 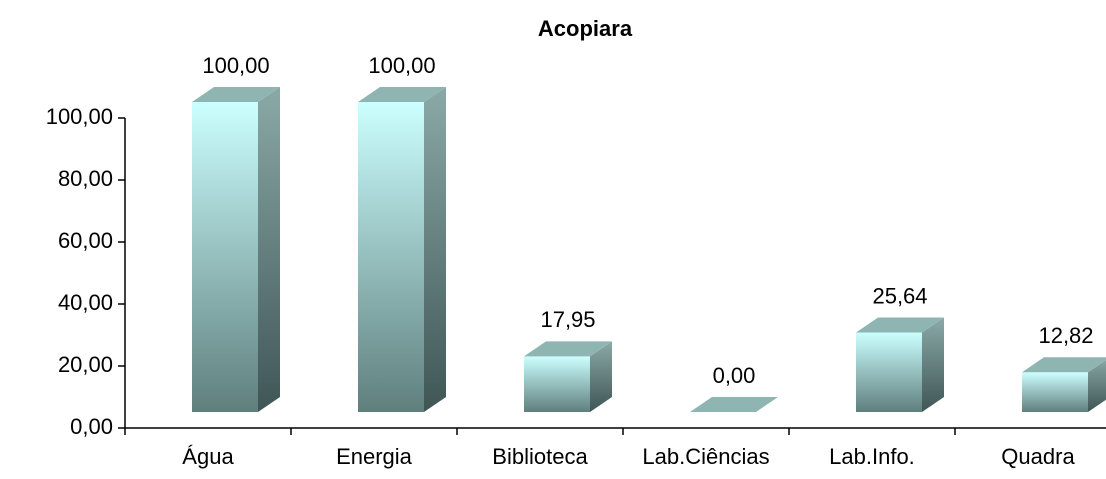 What do you see at coordinates (79, 116) in the screenshot?
I see `y-tick-label: 100,00` at bounding box center [79, 116].